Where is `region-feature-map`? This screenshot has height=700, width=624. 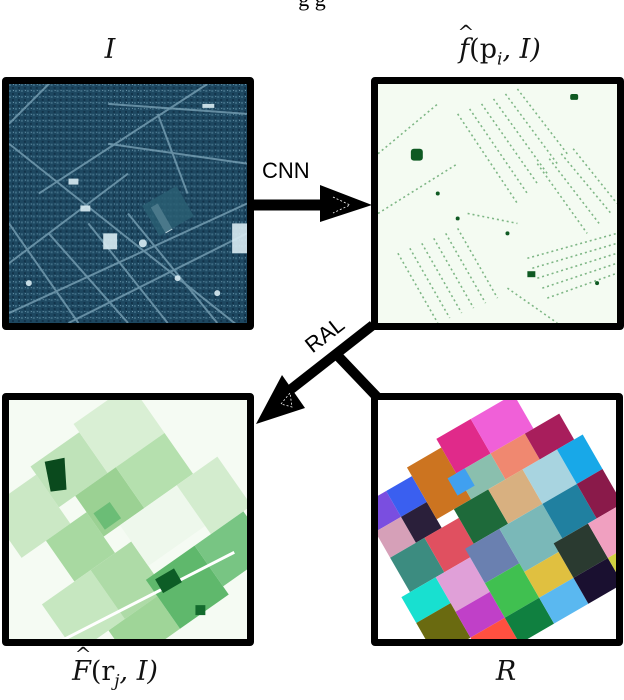
region-feature-map is located at coordinates (128, 519).